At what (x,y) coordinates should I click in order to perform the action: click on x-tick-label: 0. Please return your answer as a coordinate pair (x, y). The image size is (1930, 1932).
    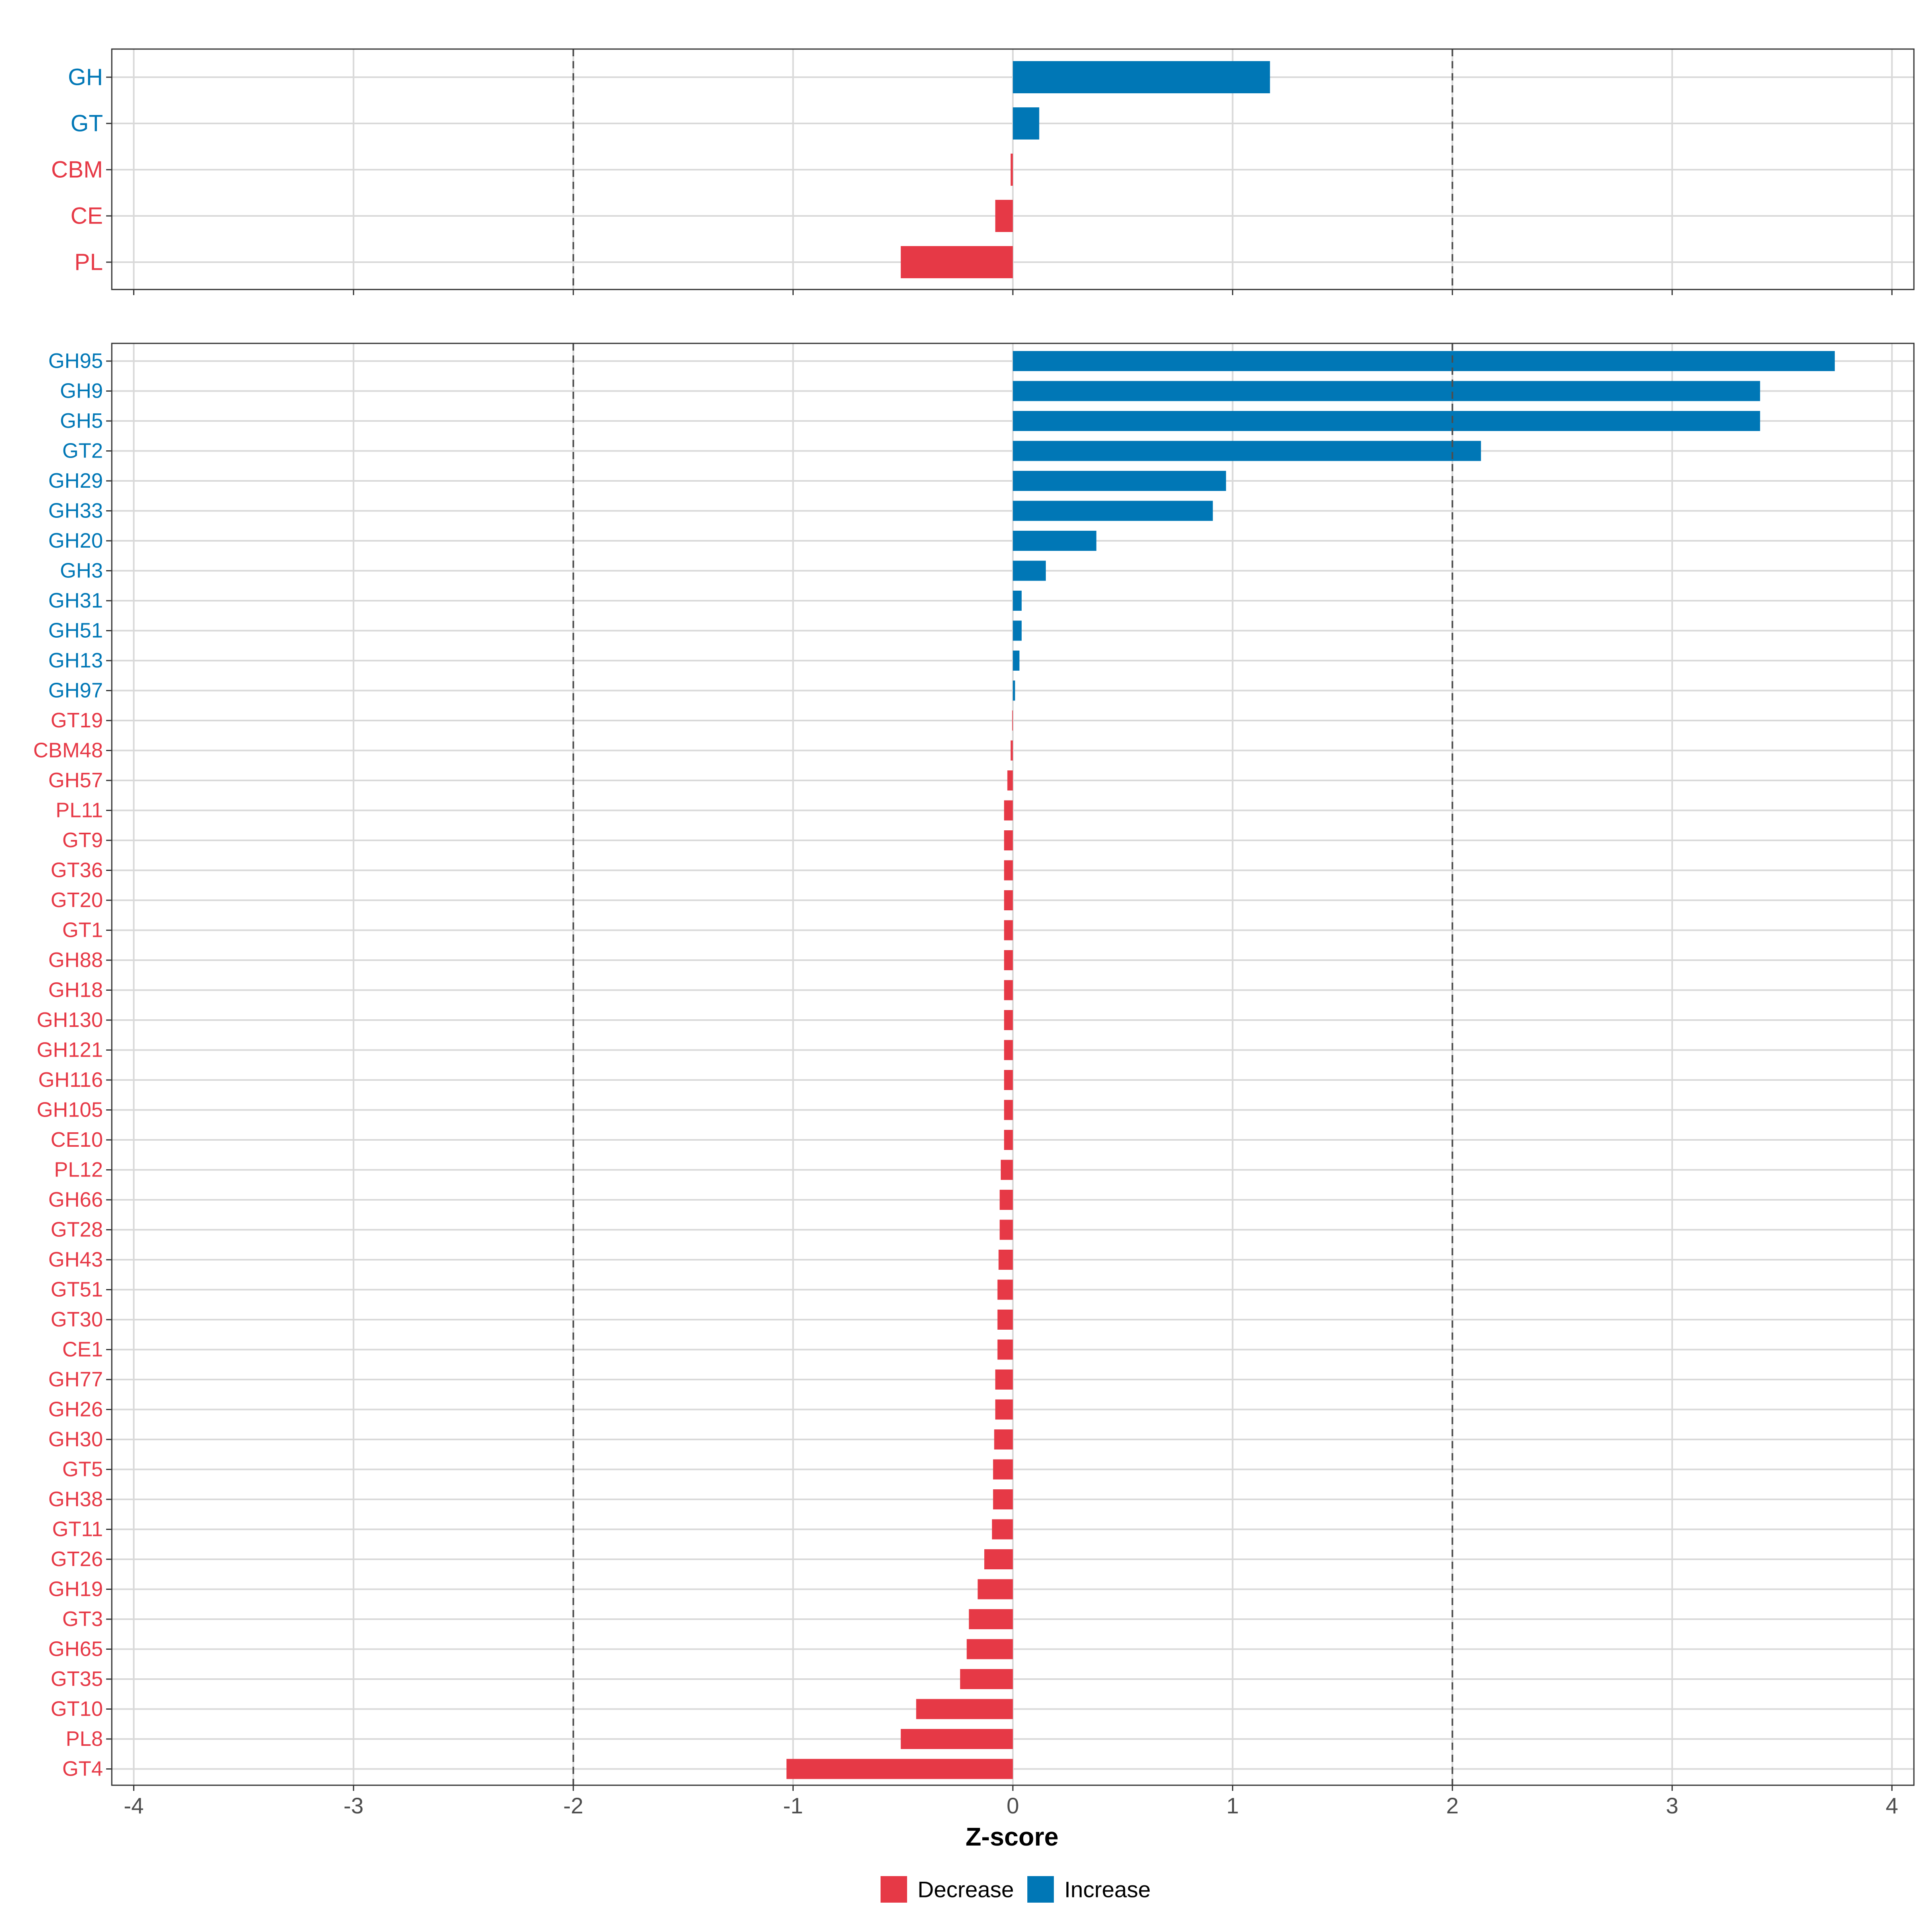
    Looking at the image, I should click on (1012, 1805).